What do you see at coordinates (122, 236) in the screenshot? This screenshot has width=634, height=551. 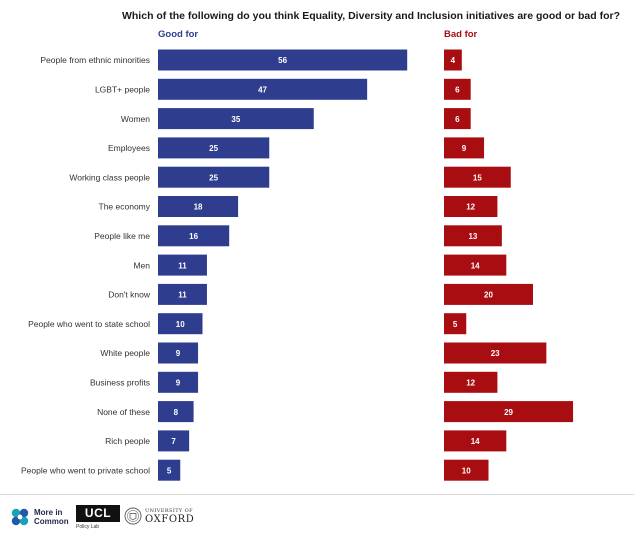 I see `category-label: People like me` at bounding box center [122, 236].